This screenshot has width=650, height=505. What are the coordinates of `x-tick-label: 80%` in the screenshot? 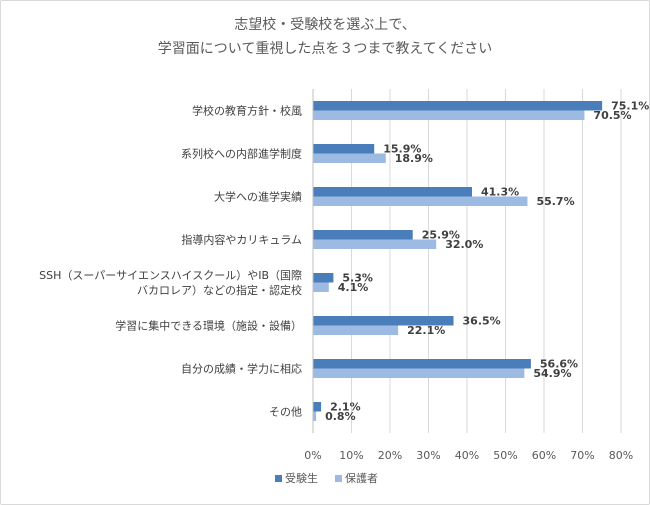 It's located at (621, 455).